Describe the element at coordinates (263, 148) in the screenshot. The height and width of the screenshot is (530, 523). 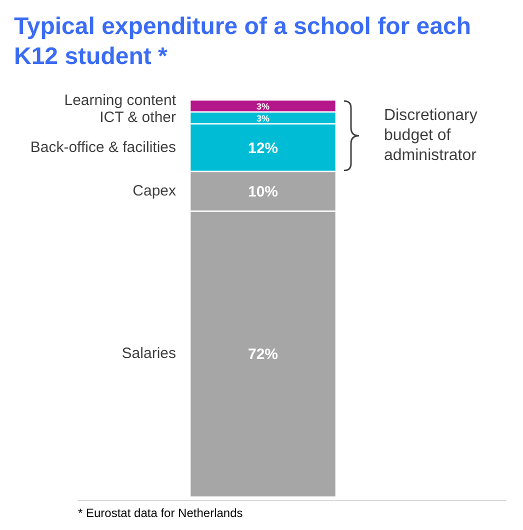
I see `data-label: 12%` at that location.